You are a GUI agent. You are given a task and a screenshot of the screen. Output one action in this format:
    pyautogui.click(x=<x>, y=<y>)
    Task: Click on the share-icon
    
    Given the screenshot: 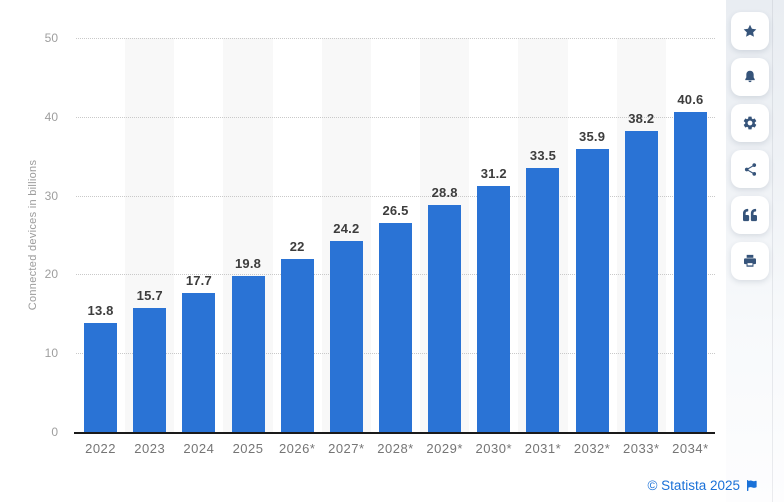 What is the action you would take?
    pyautogui.click(x=750, y=169)
    